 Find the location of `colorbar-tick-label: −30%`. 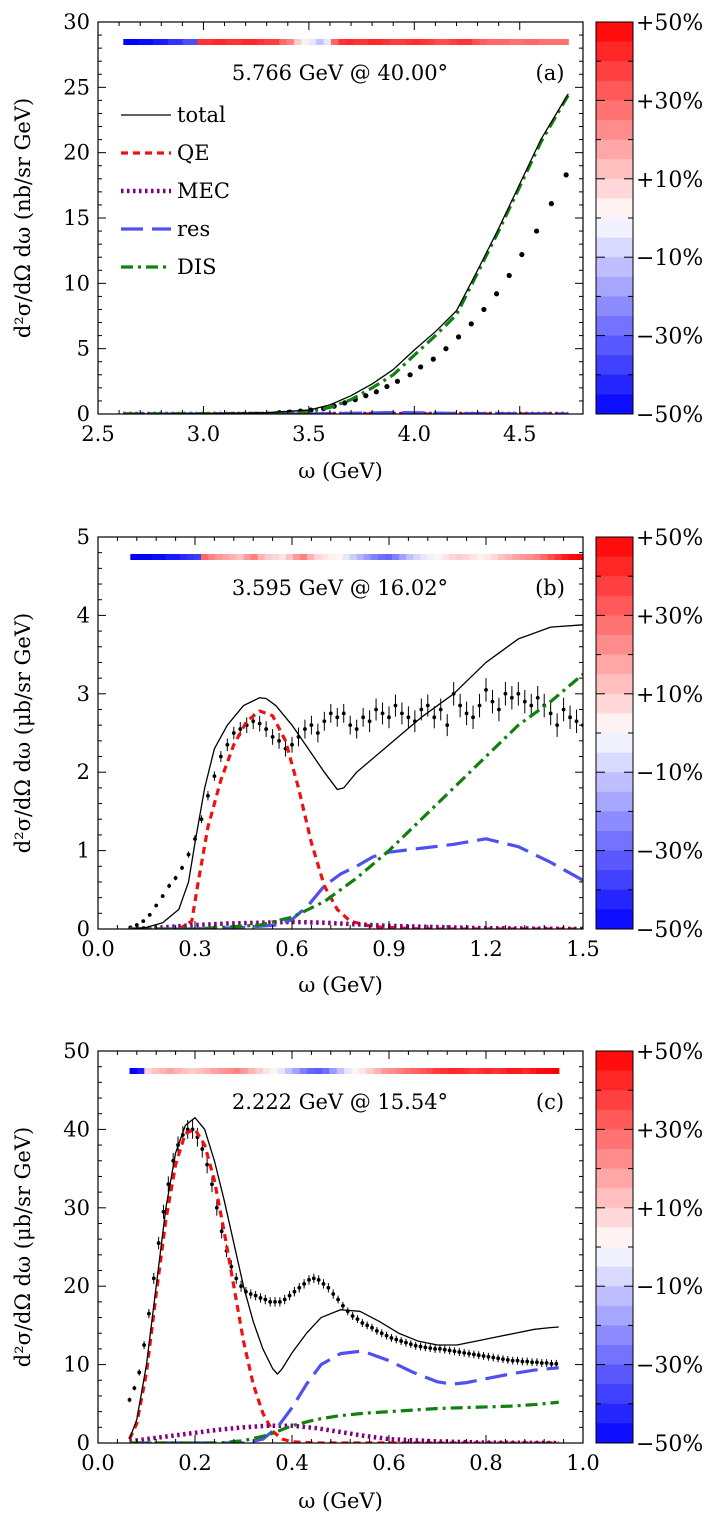

colorbar-tick-label: −30% is located at coordinates (669, 1366).